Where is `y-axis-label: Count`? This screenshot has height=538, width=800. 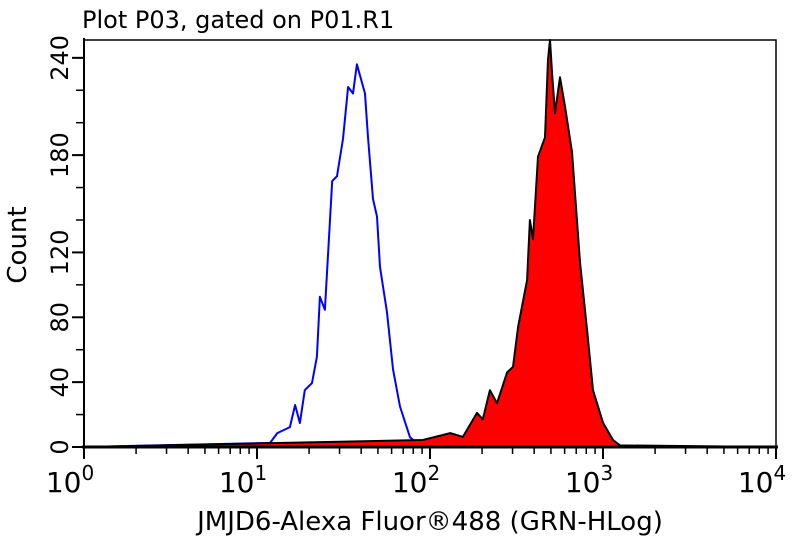 y-axis-label: Count is located at coordinates (18, 244).